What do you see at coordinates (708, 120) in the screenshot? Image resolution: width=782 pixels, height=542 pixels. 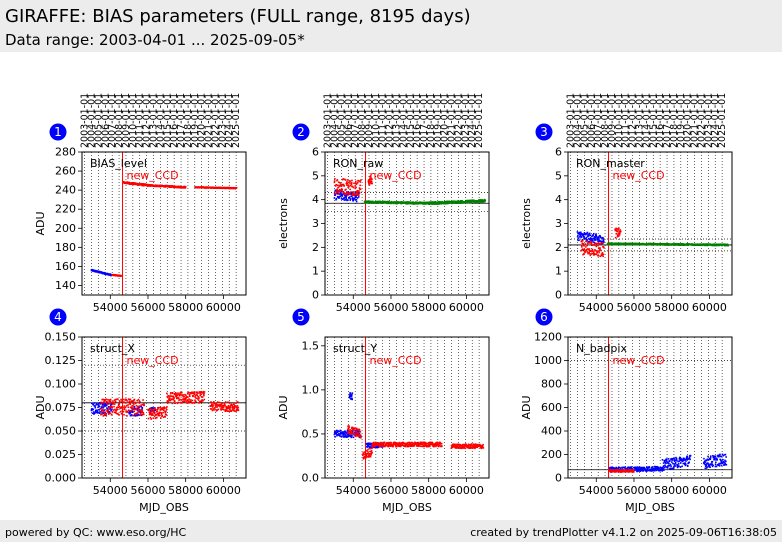 I see `date-tick-label: 2023-01-01` at bounding box center [708, 120].